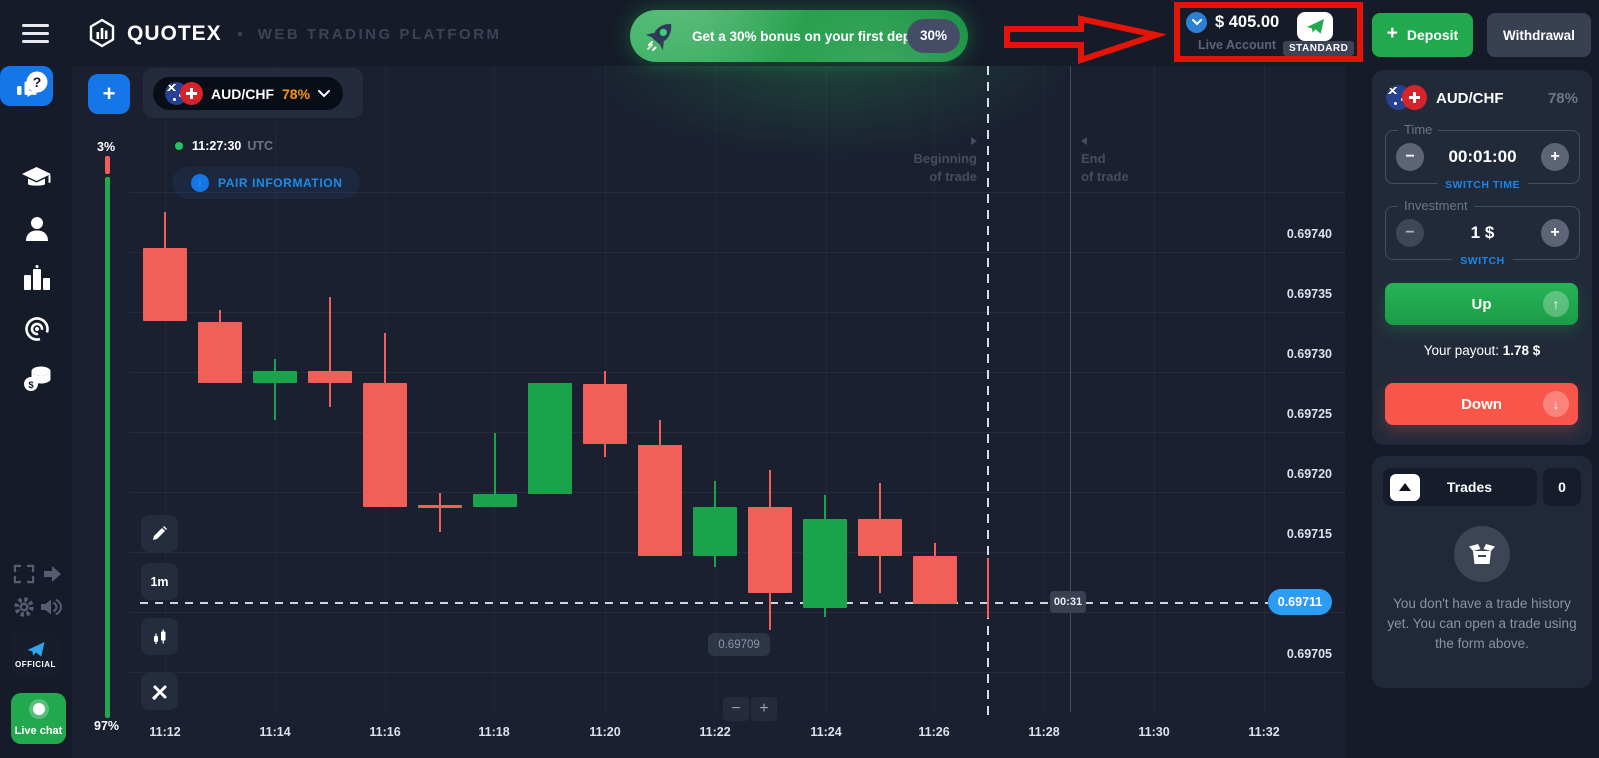  I want to click on settings-button, so click(24, 607).